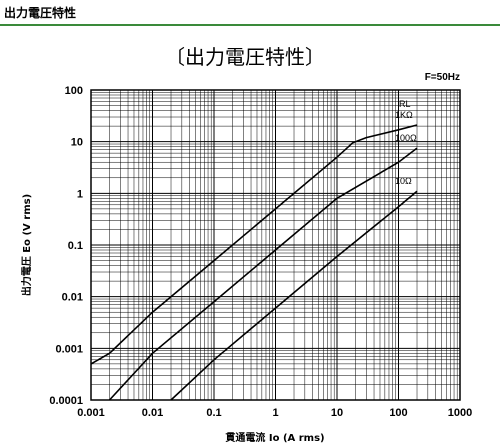 This screenshot has width=500, height=447. Describe the element at coordinates (442, 77) in the screenshot. I see `frequency-annotation: F=50Hz` at that location.